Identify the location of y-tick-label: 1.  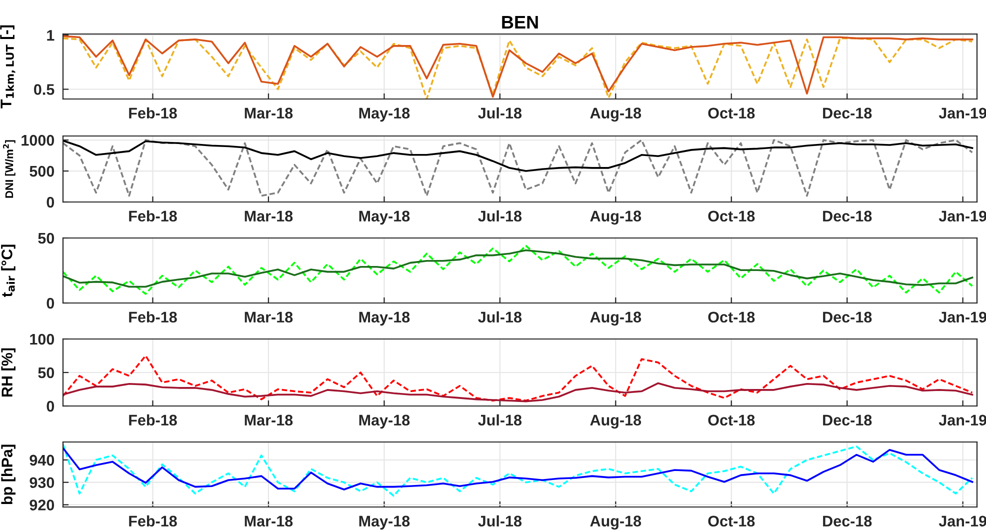
(50, 35).